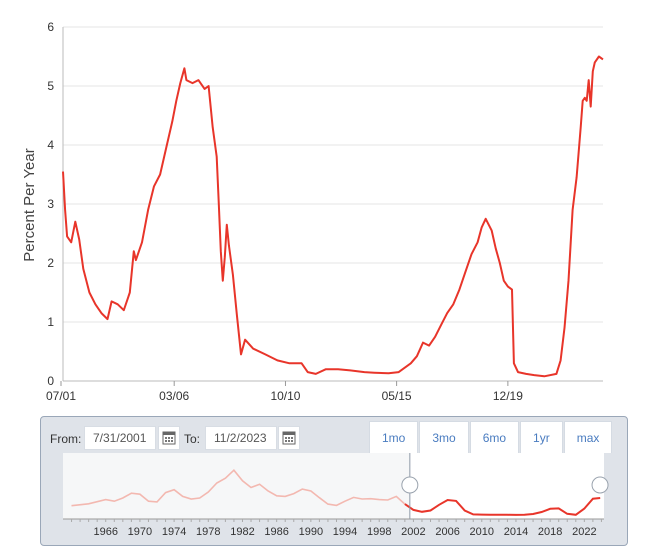  I want to click on x-tick-label: 12/19, so click(508, 396).